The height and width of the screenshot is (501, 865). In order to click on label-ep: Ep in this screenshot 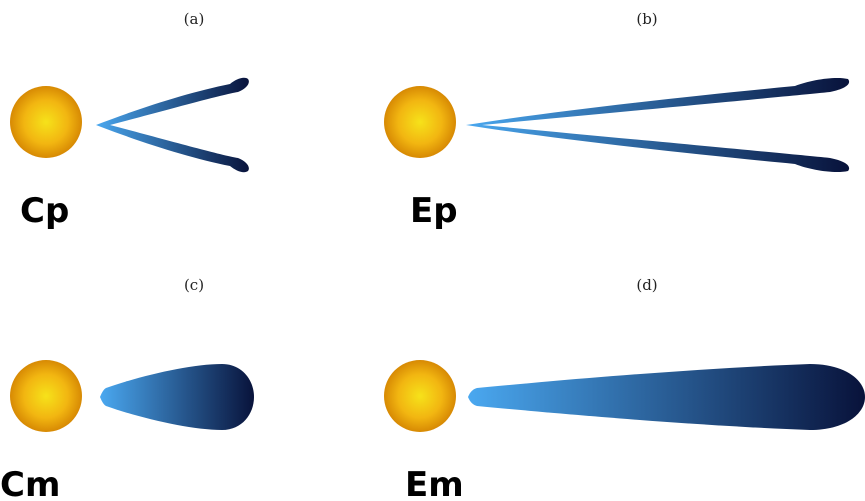, I will do `click(434, 211)`.